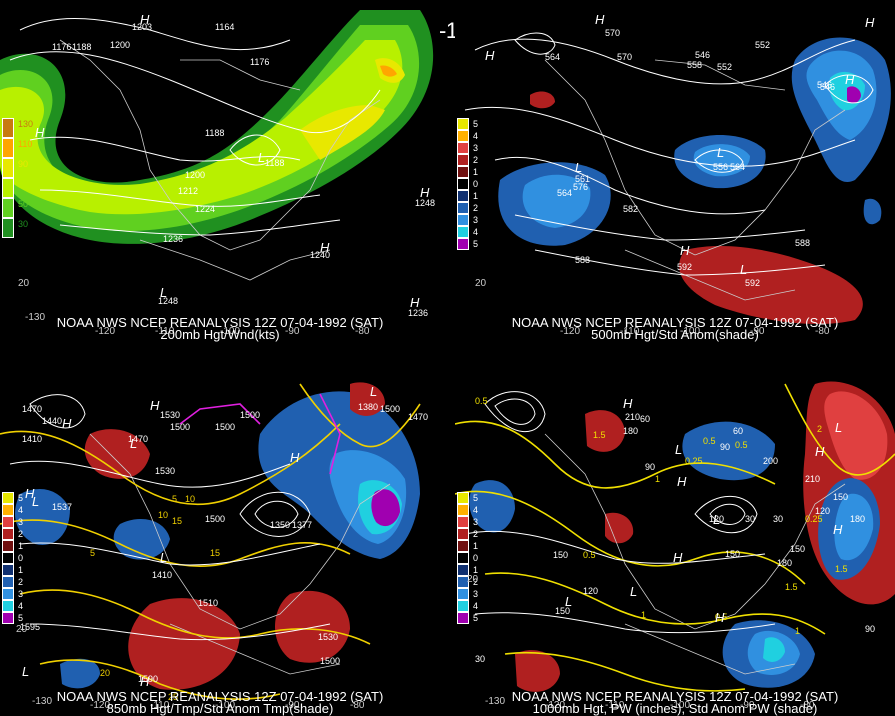 This screenshot has width=895, height=716. What do you see at coordinates (26, 124) in the screenshot?
I see `legend-label: 130` at bounding box center [26, 124].